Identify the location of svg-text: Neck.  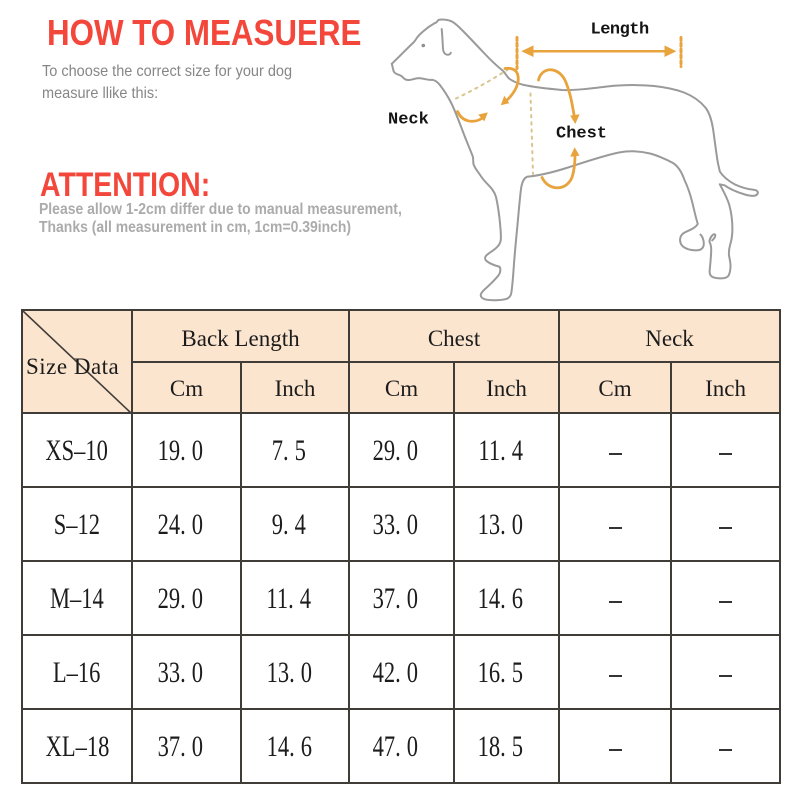
(408, 120).